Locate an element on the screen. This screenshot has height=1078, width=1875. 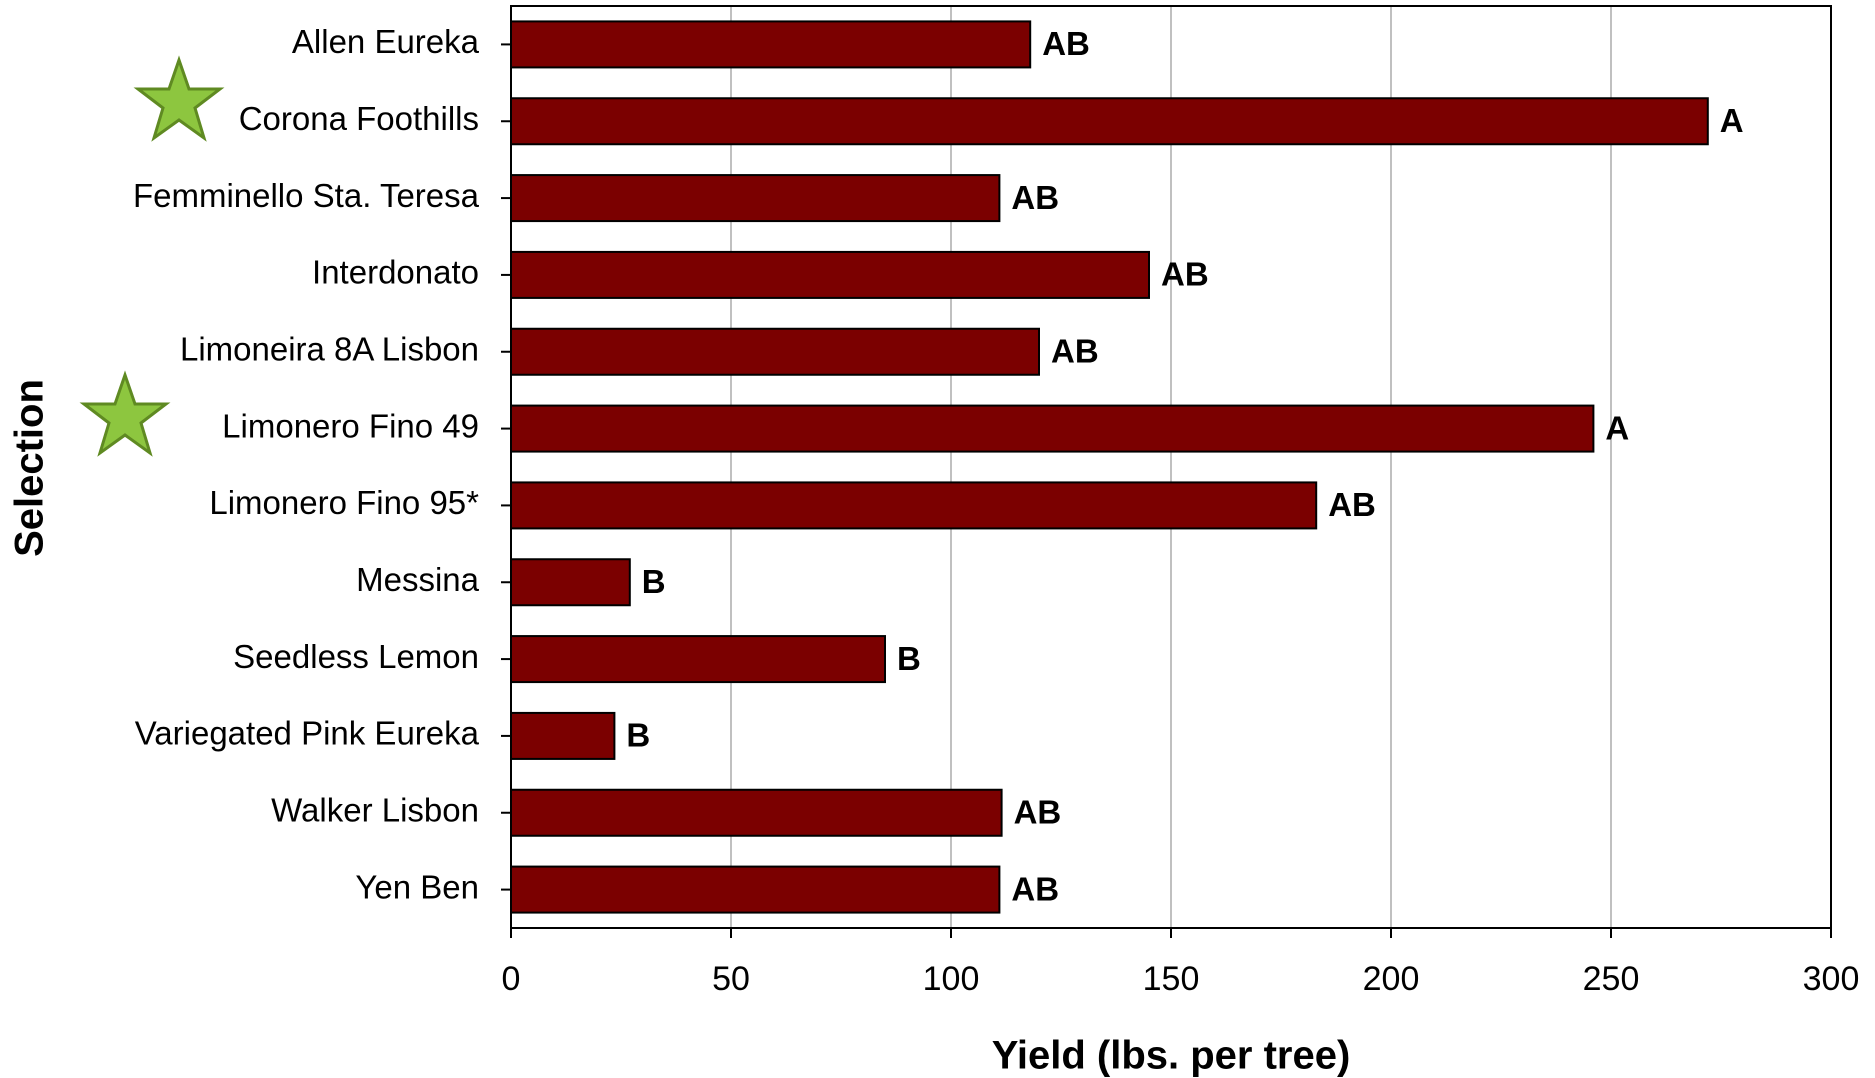
y-tick-label: Limoneira 8A Lisbon is located at coordinates (329, 348).